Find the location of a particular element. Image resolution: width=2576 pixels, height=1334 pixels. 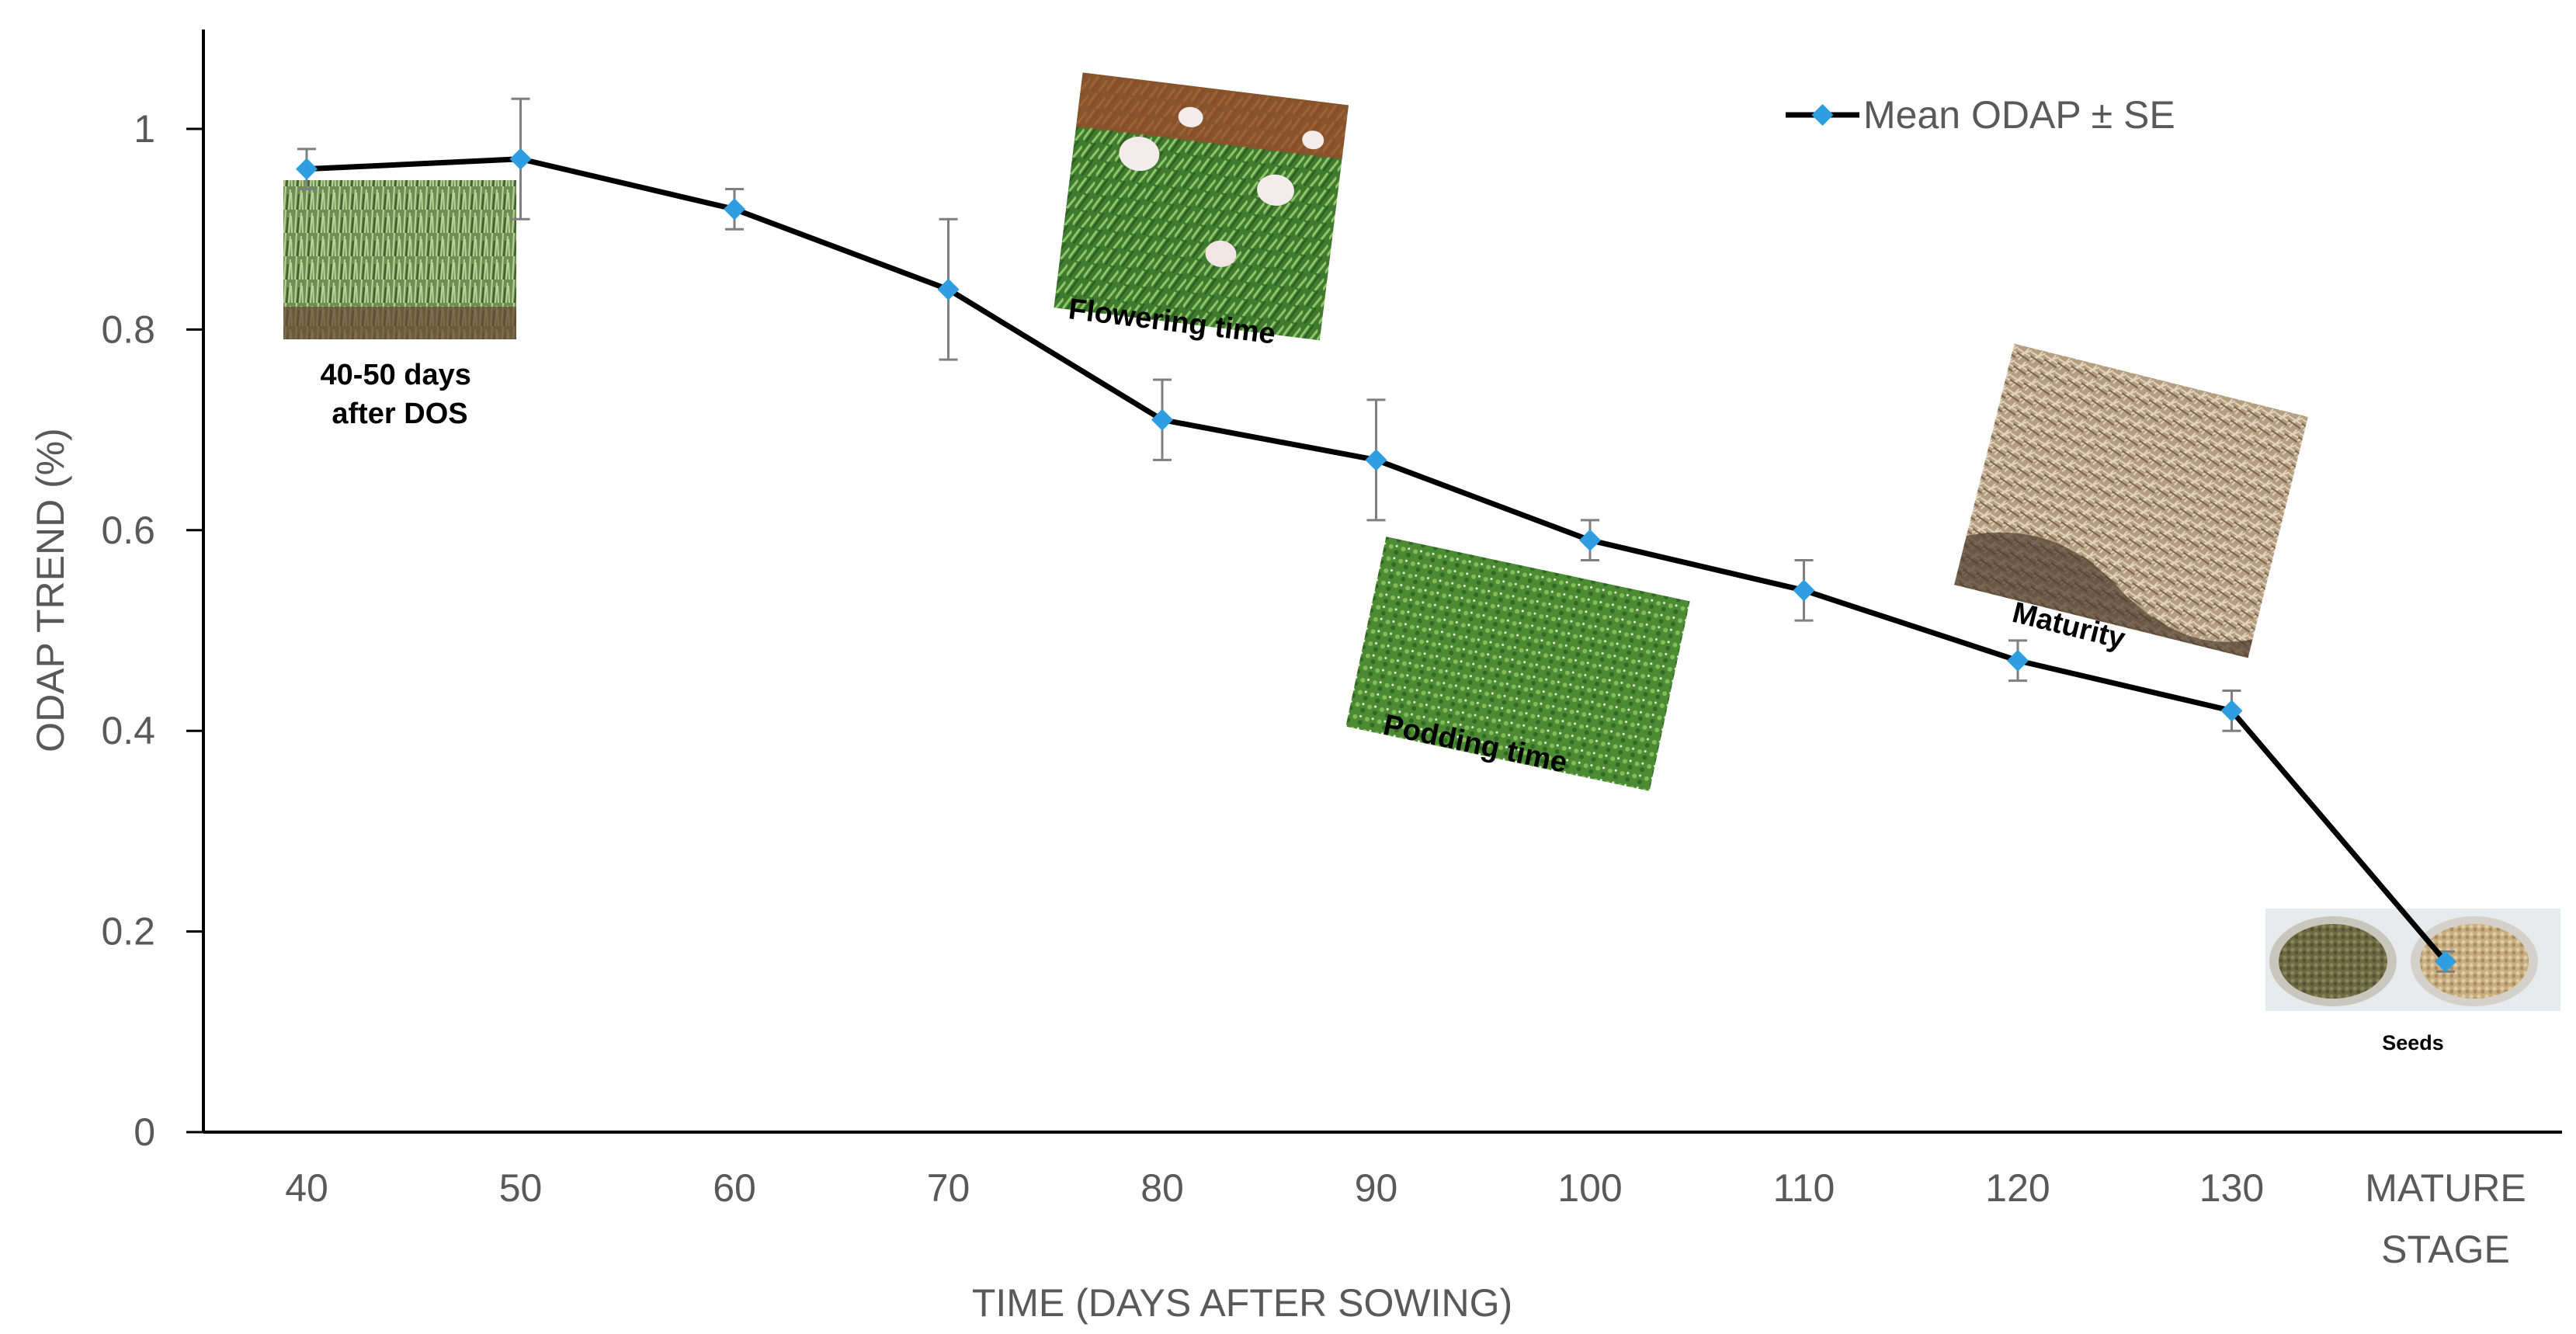

x-tick-label-line: 80 is located at coordinates (1162, 1188).